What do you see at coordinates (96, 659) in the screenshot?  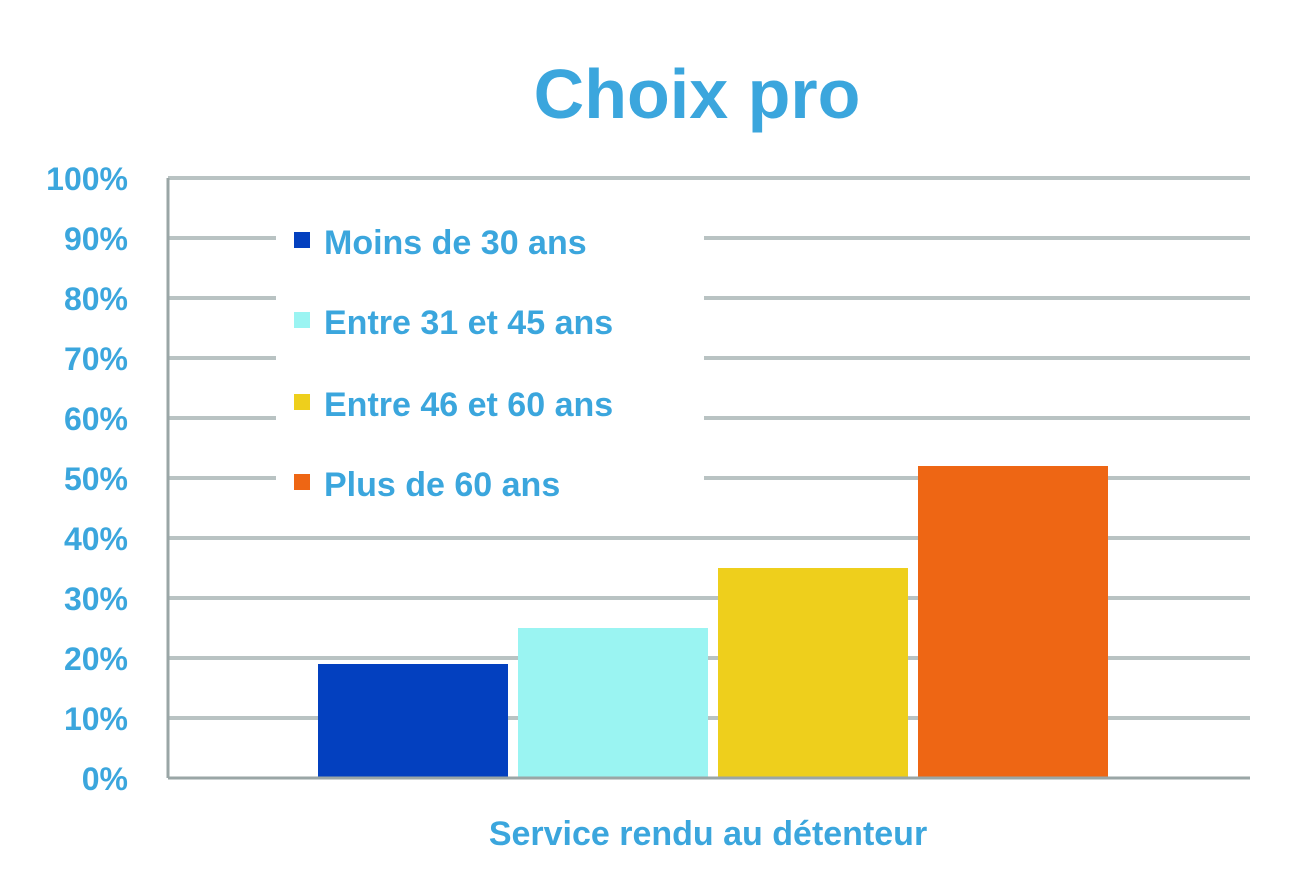 I see `y-tick-label: 20%` at bounding box center [96, 659].